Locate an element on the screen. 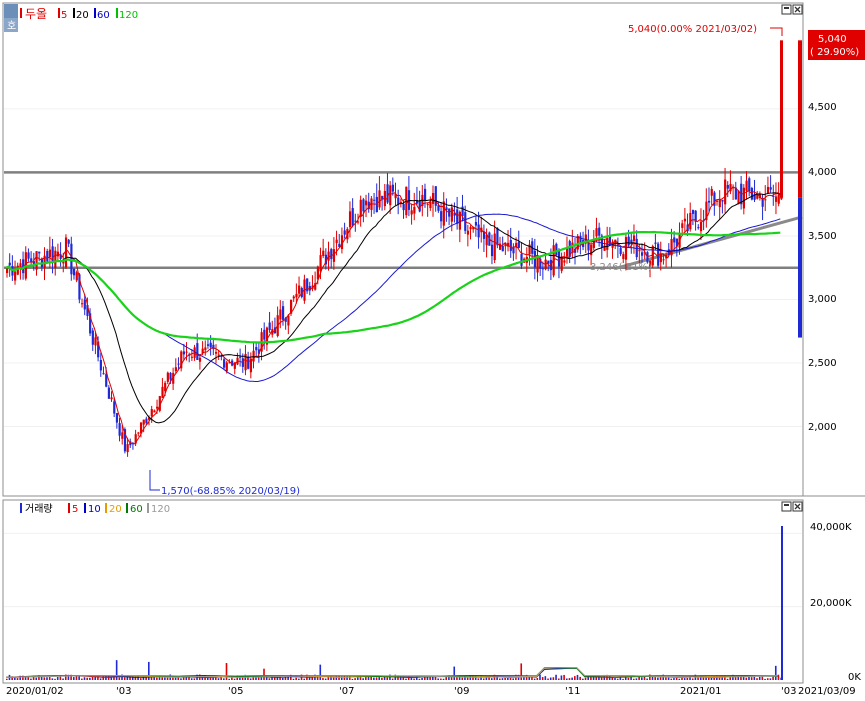  current-price: 5,040 is located at coordinates (832, 39).